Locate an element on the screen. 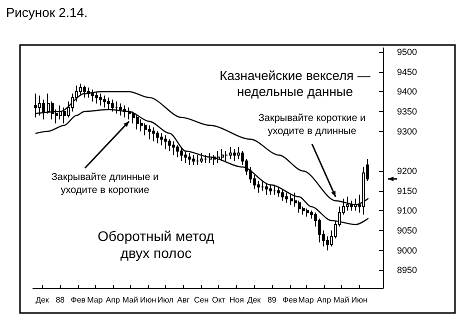 The image size is (463, 323). y-tick-label: 9050 is located at coordinates (407, 230).